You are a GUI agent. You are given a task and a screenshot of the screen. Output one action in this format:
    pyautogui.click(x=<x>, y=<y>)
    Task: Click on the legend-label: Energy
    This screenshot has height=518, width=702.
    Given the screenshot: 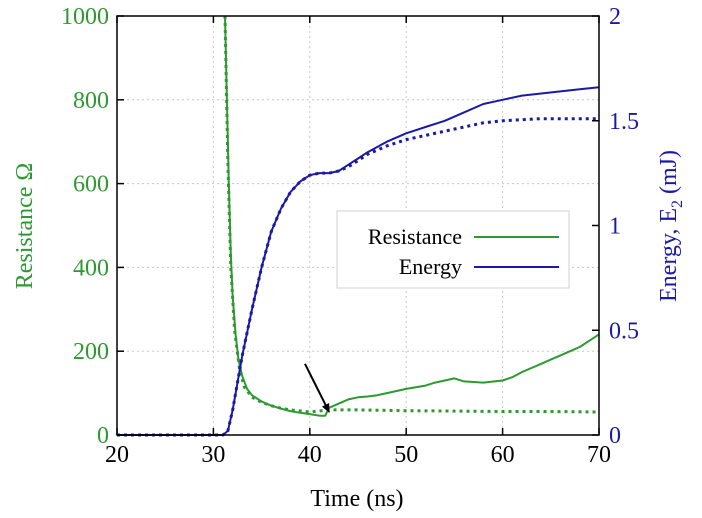 What is the action you would take?
    pyautogui.click(x=430, y=266)
    